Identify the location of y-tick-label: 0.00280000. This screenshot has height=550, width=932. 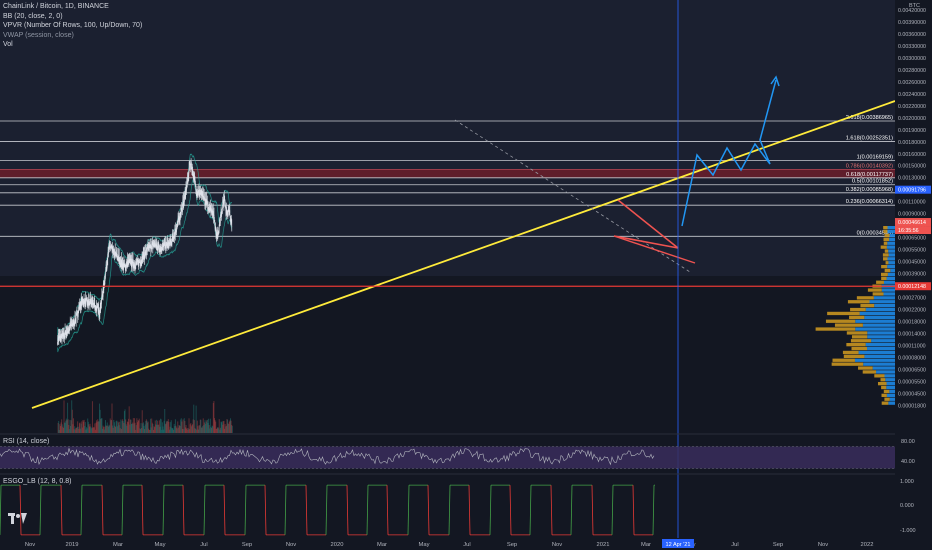
(912, 71).